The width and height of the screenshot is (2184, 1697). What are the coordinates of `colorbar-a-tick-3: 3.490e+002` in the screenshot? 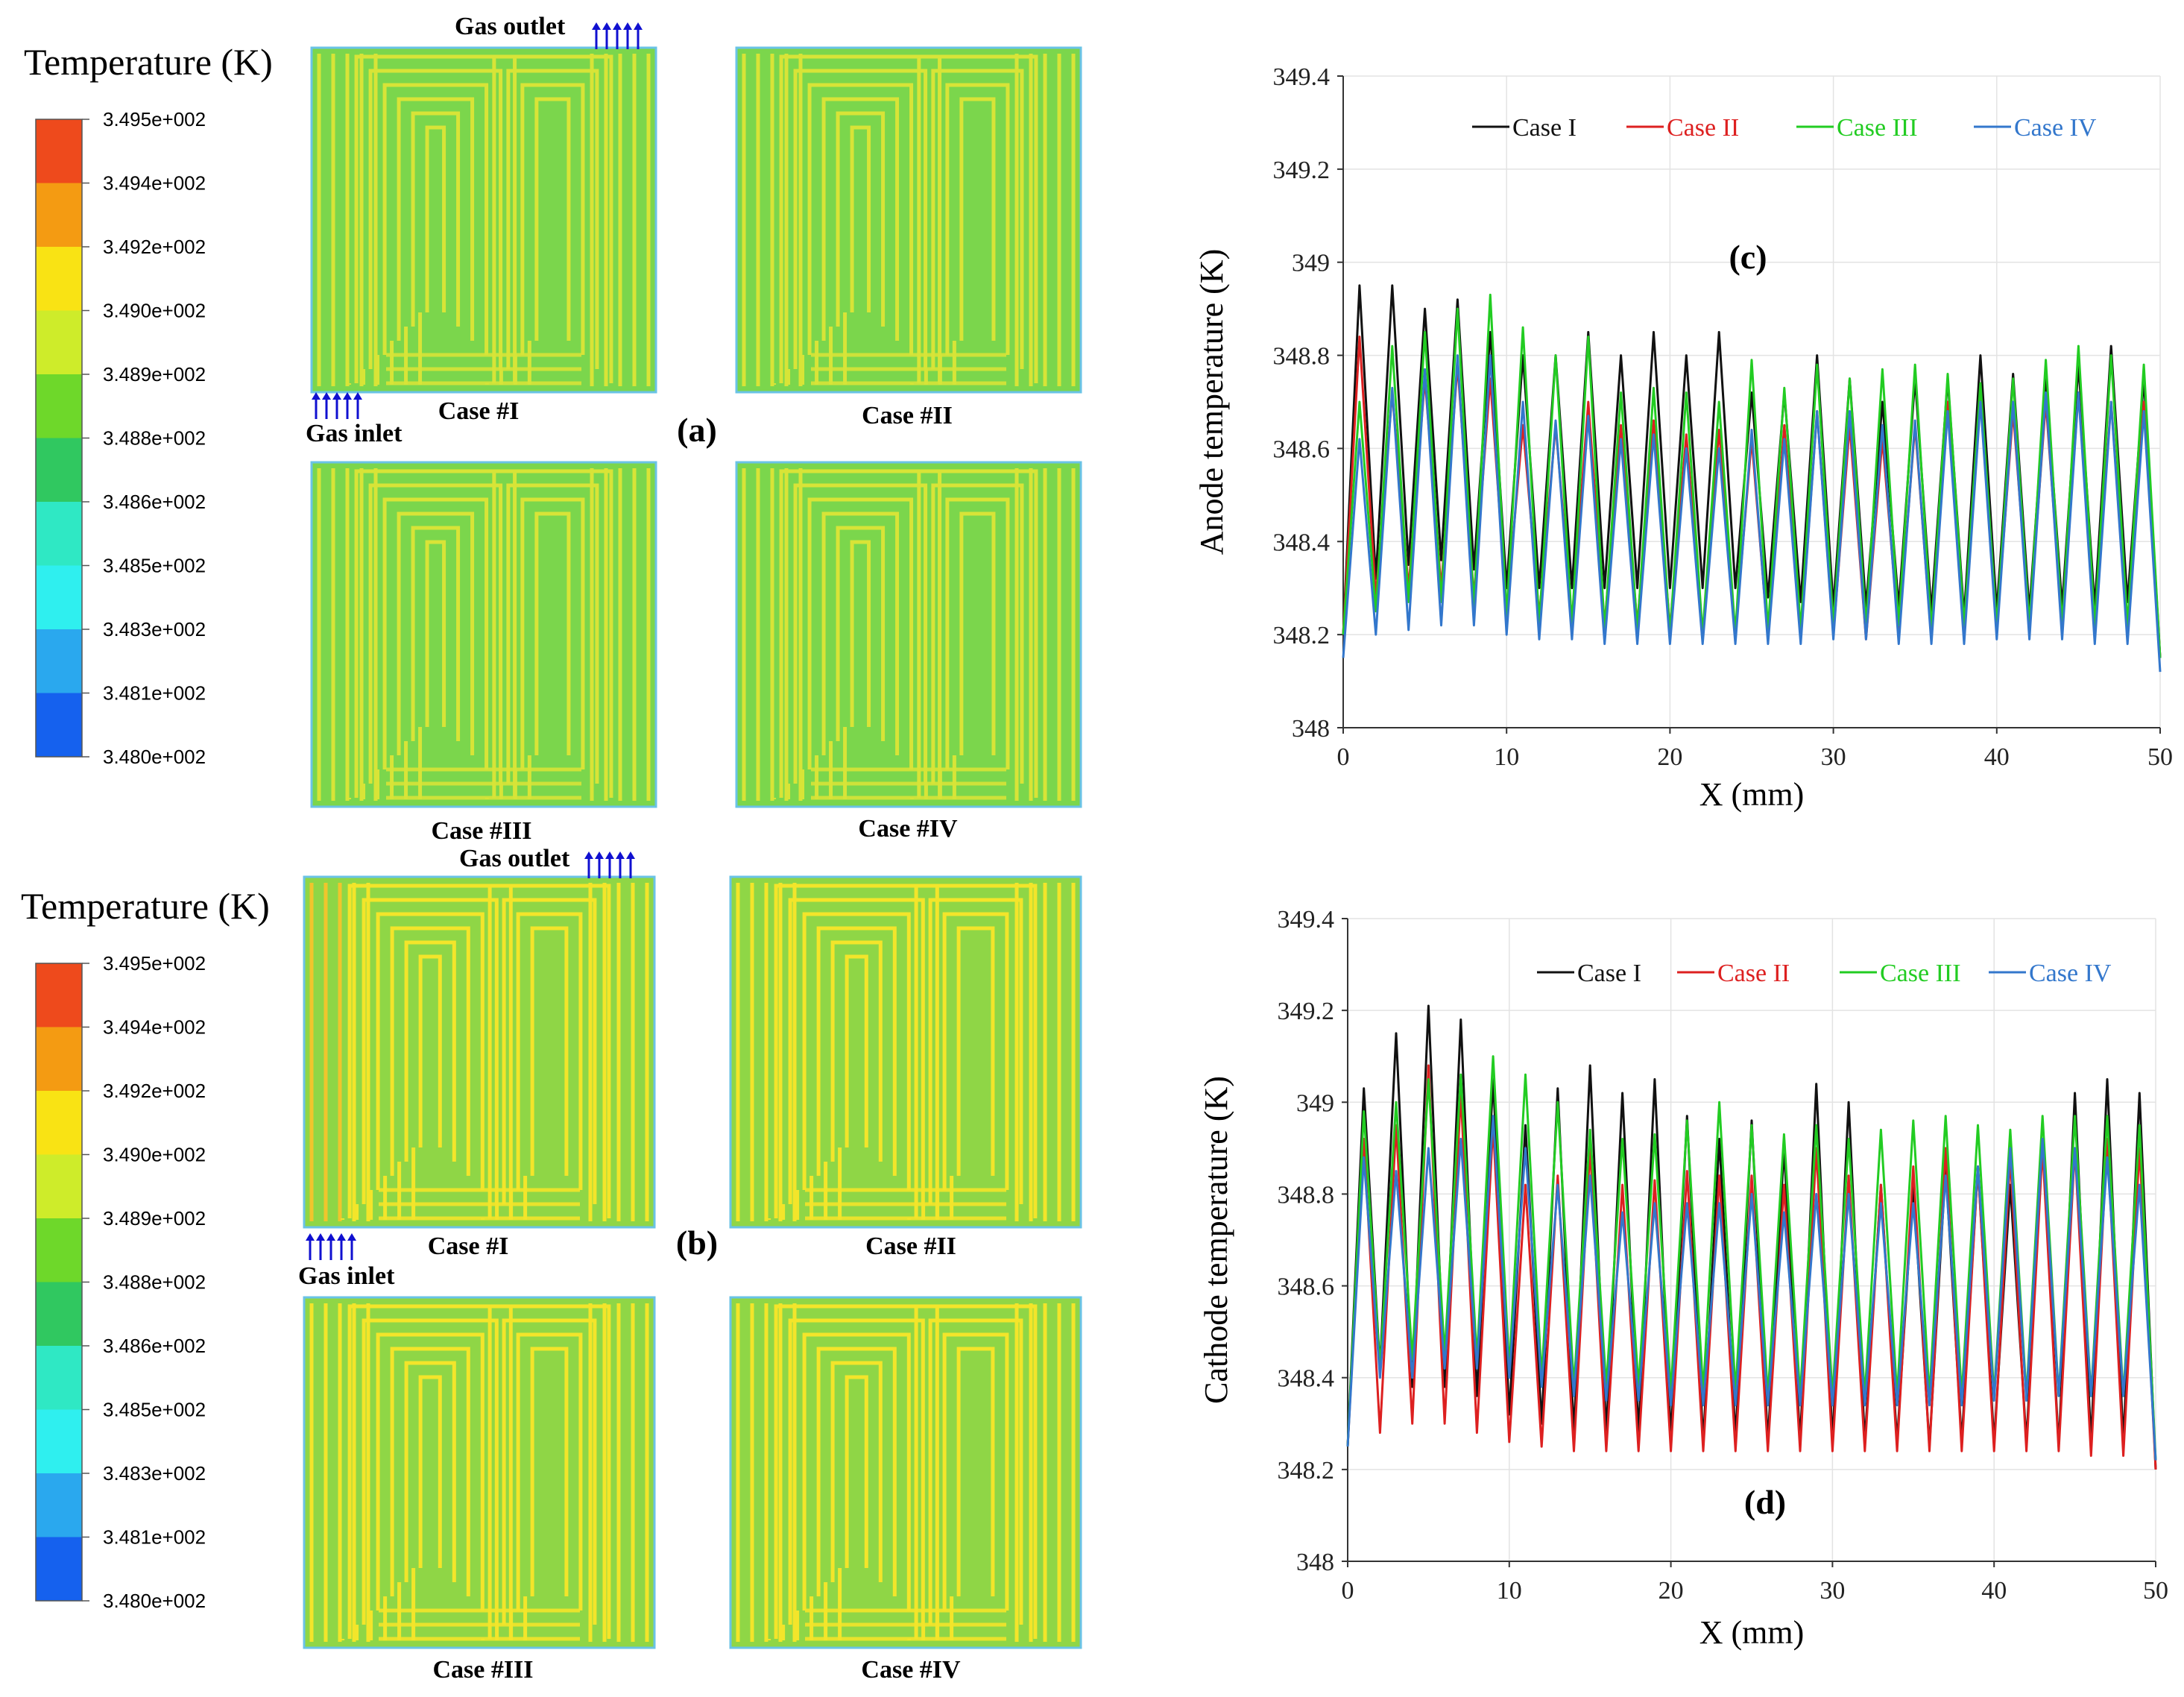 It's located at (154, 311).